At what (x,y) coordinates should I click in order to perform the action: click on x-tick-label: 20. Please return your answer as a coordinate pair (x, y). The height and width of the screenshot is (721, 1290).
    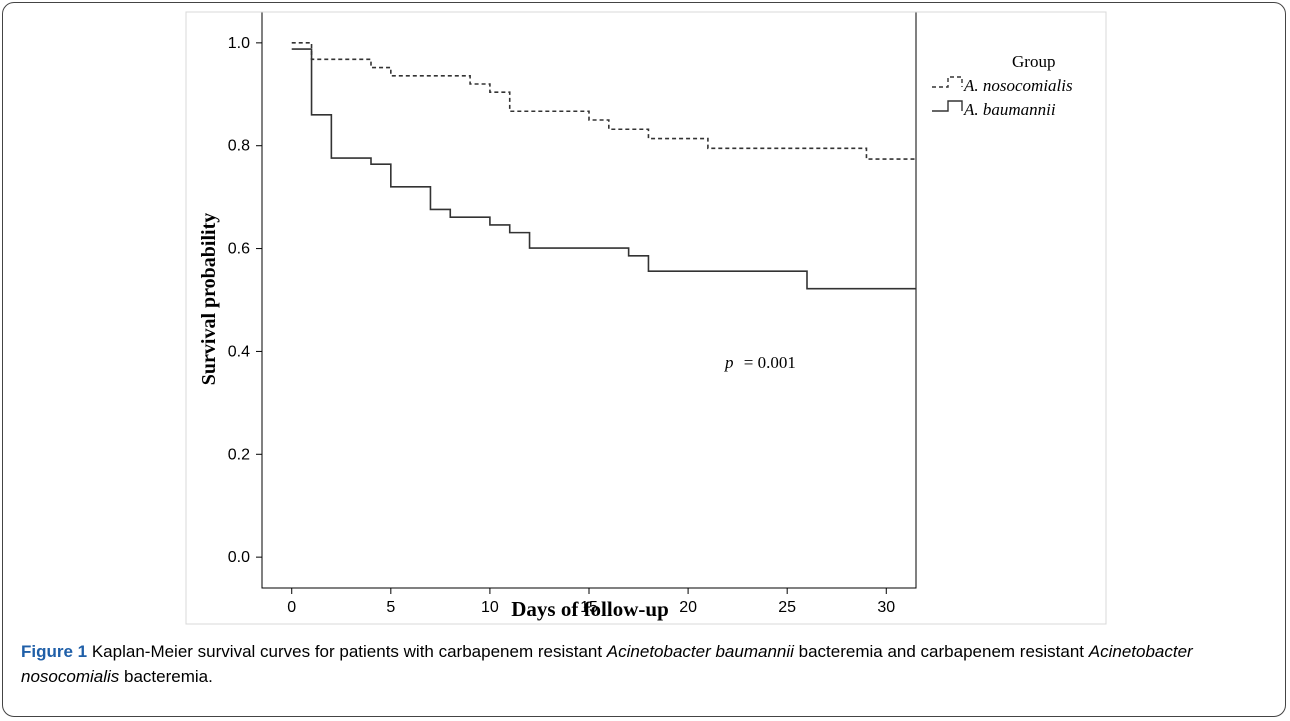
    Looking at the image, I should click on (688, 607).